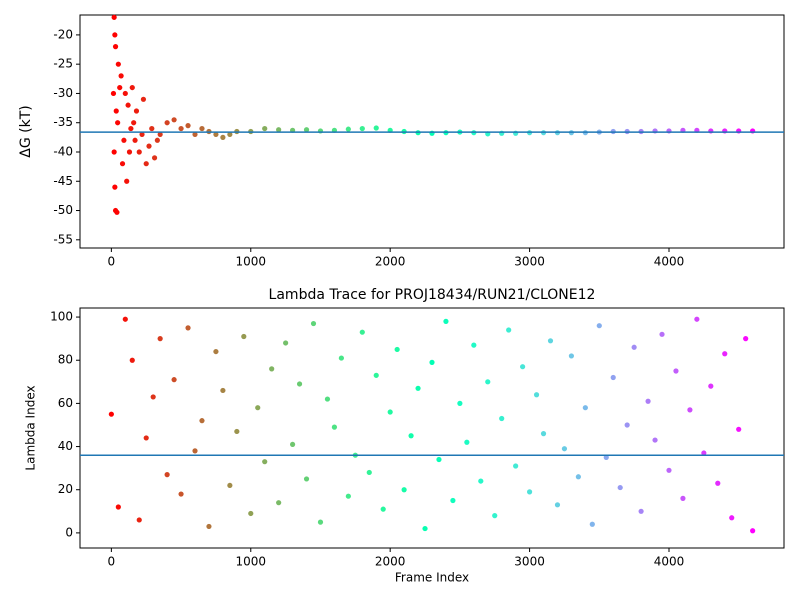  What do you see at coordinates (69, 532) in the screenshot?
I see `y-tick-label: 0` at bounding box center [69, 532].